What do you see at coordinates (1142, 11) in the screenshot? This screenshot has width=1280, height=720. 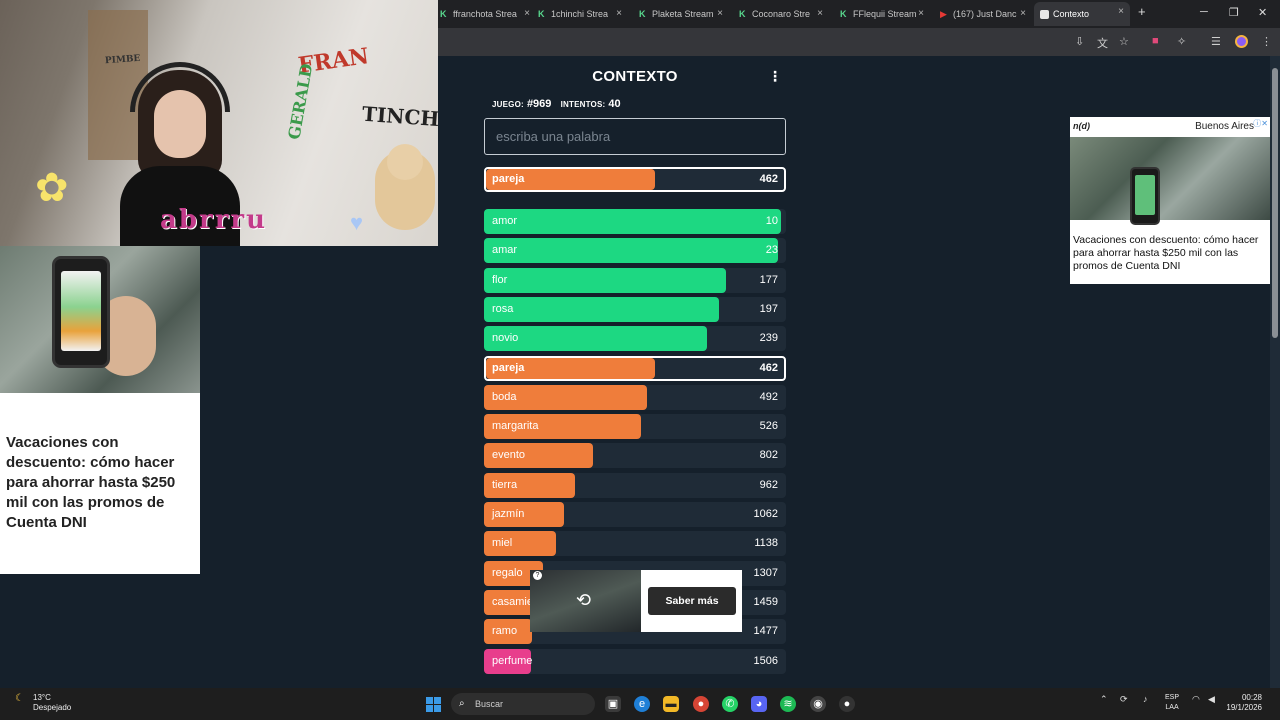 I see `new-tab-button: +` at bounding box center [1142, 11].